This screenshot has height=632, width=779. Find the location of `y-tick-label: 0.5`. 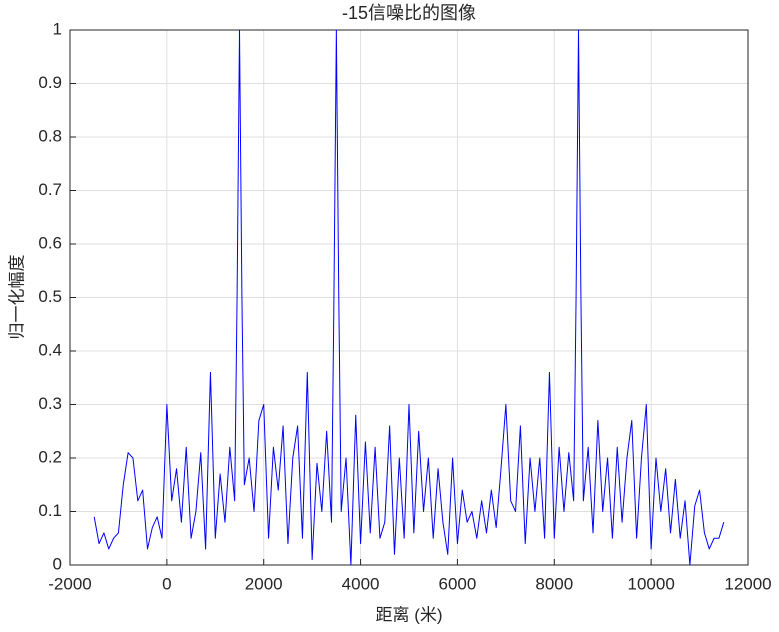

y-tick-label: 0.5 is located at coordinates (50, 296).